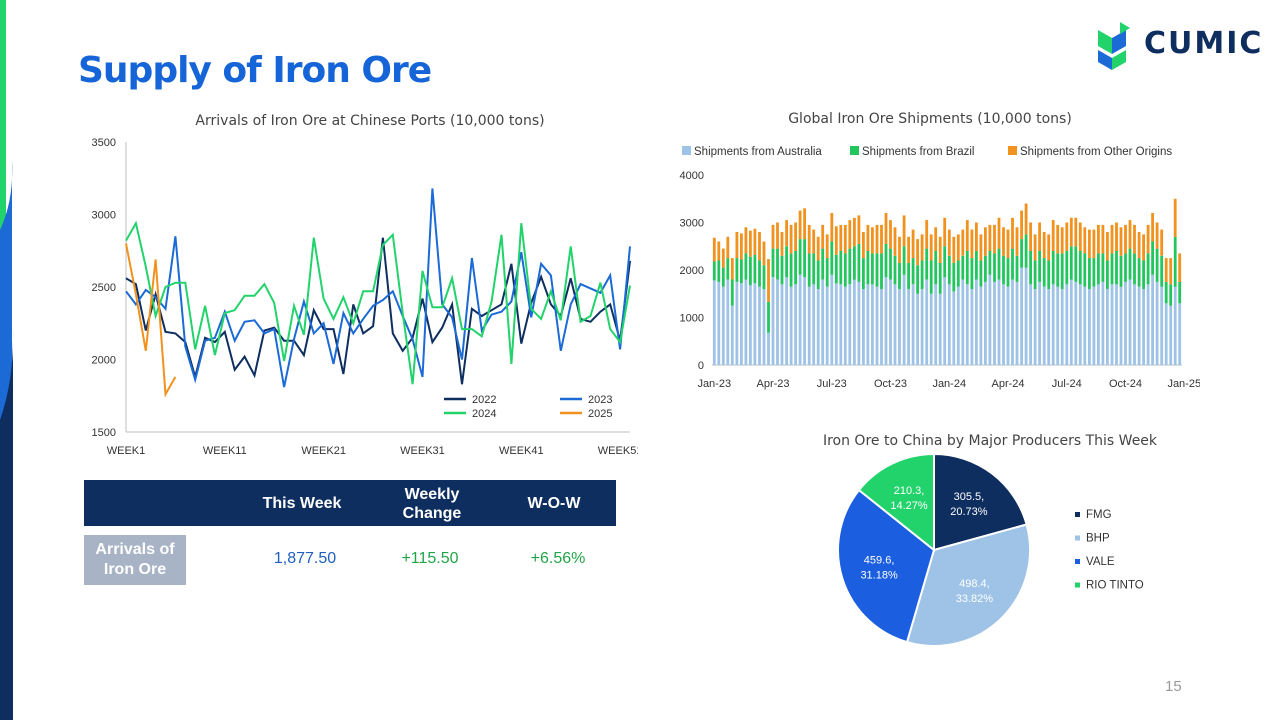 This screenshot has width=1280, height=720. Describe the element at coordinates (135, 560) in the screenshot. I see `row-label-arrivals: Arrivals of Iron Ore` at that location.